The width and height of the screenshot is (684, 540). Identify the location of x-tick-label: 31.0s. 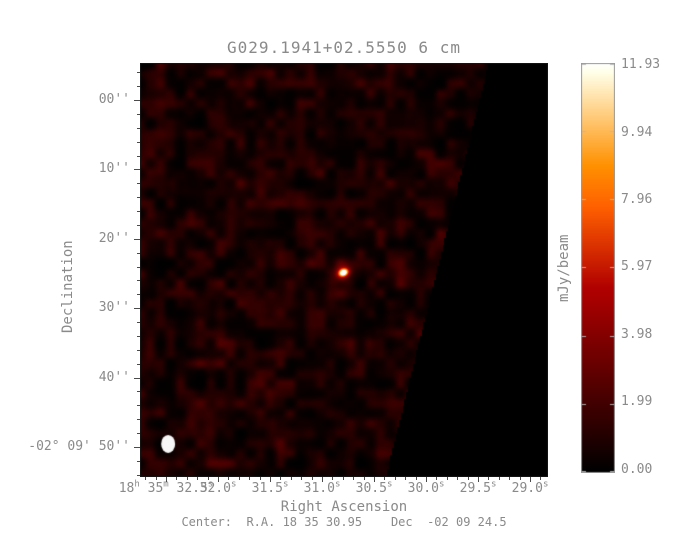
(322, 487).